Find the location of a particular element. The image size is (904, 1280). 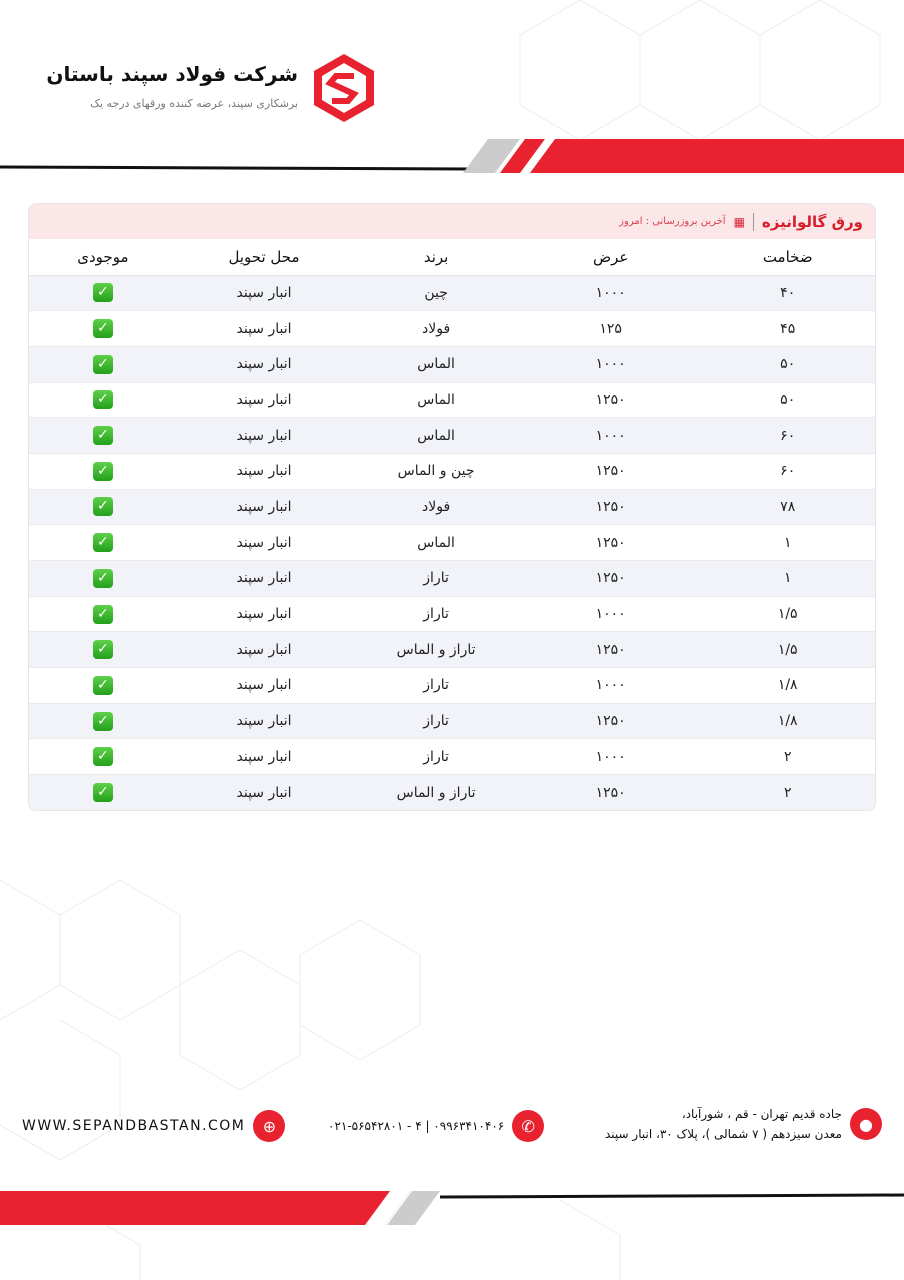

cell-thickness: ۵۰ is located at coordinates (787, 400).